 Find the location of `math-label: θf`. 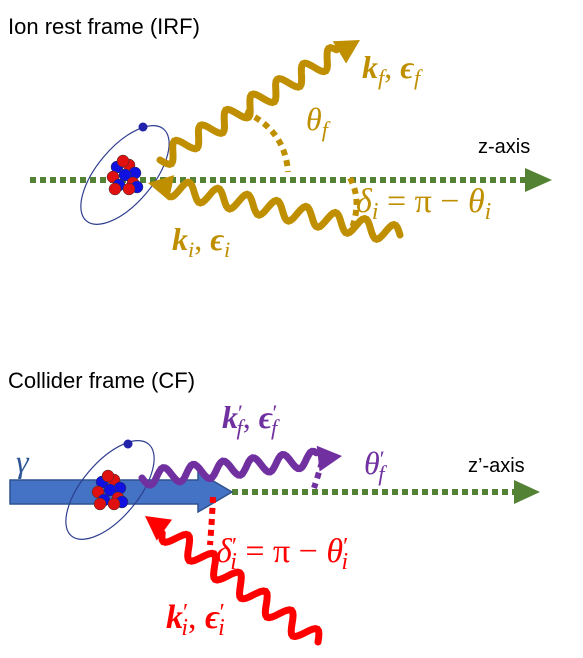

math-label: θf is located at coordinates (318, 121).